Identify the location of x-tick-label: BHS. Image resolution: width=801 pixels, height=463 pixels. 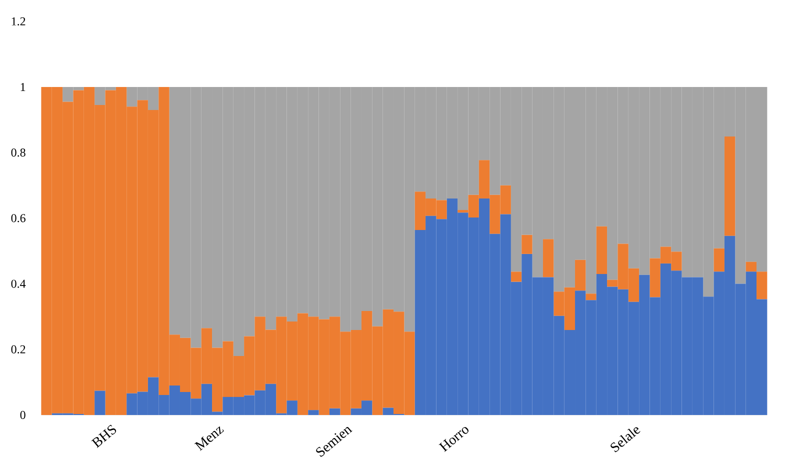
(103, 436).